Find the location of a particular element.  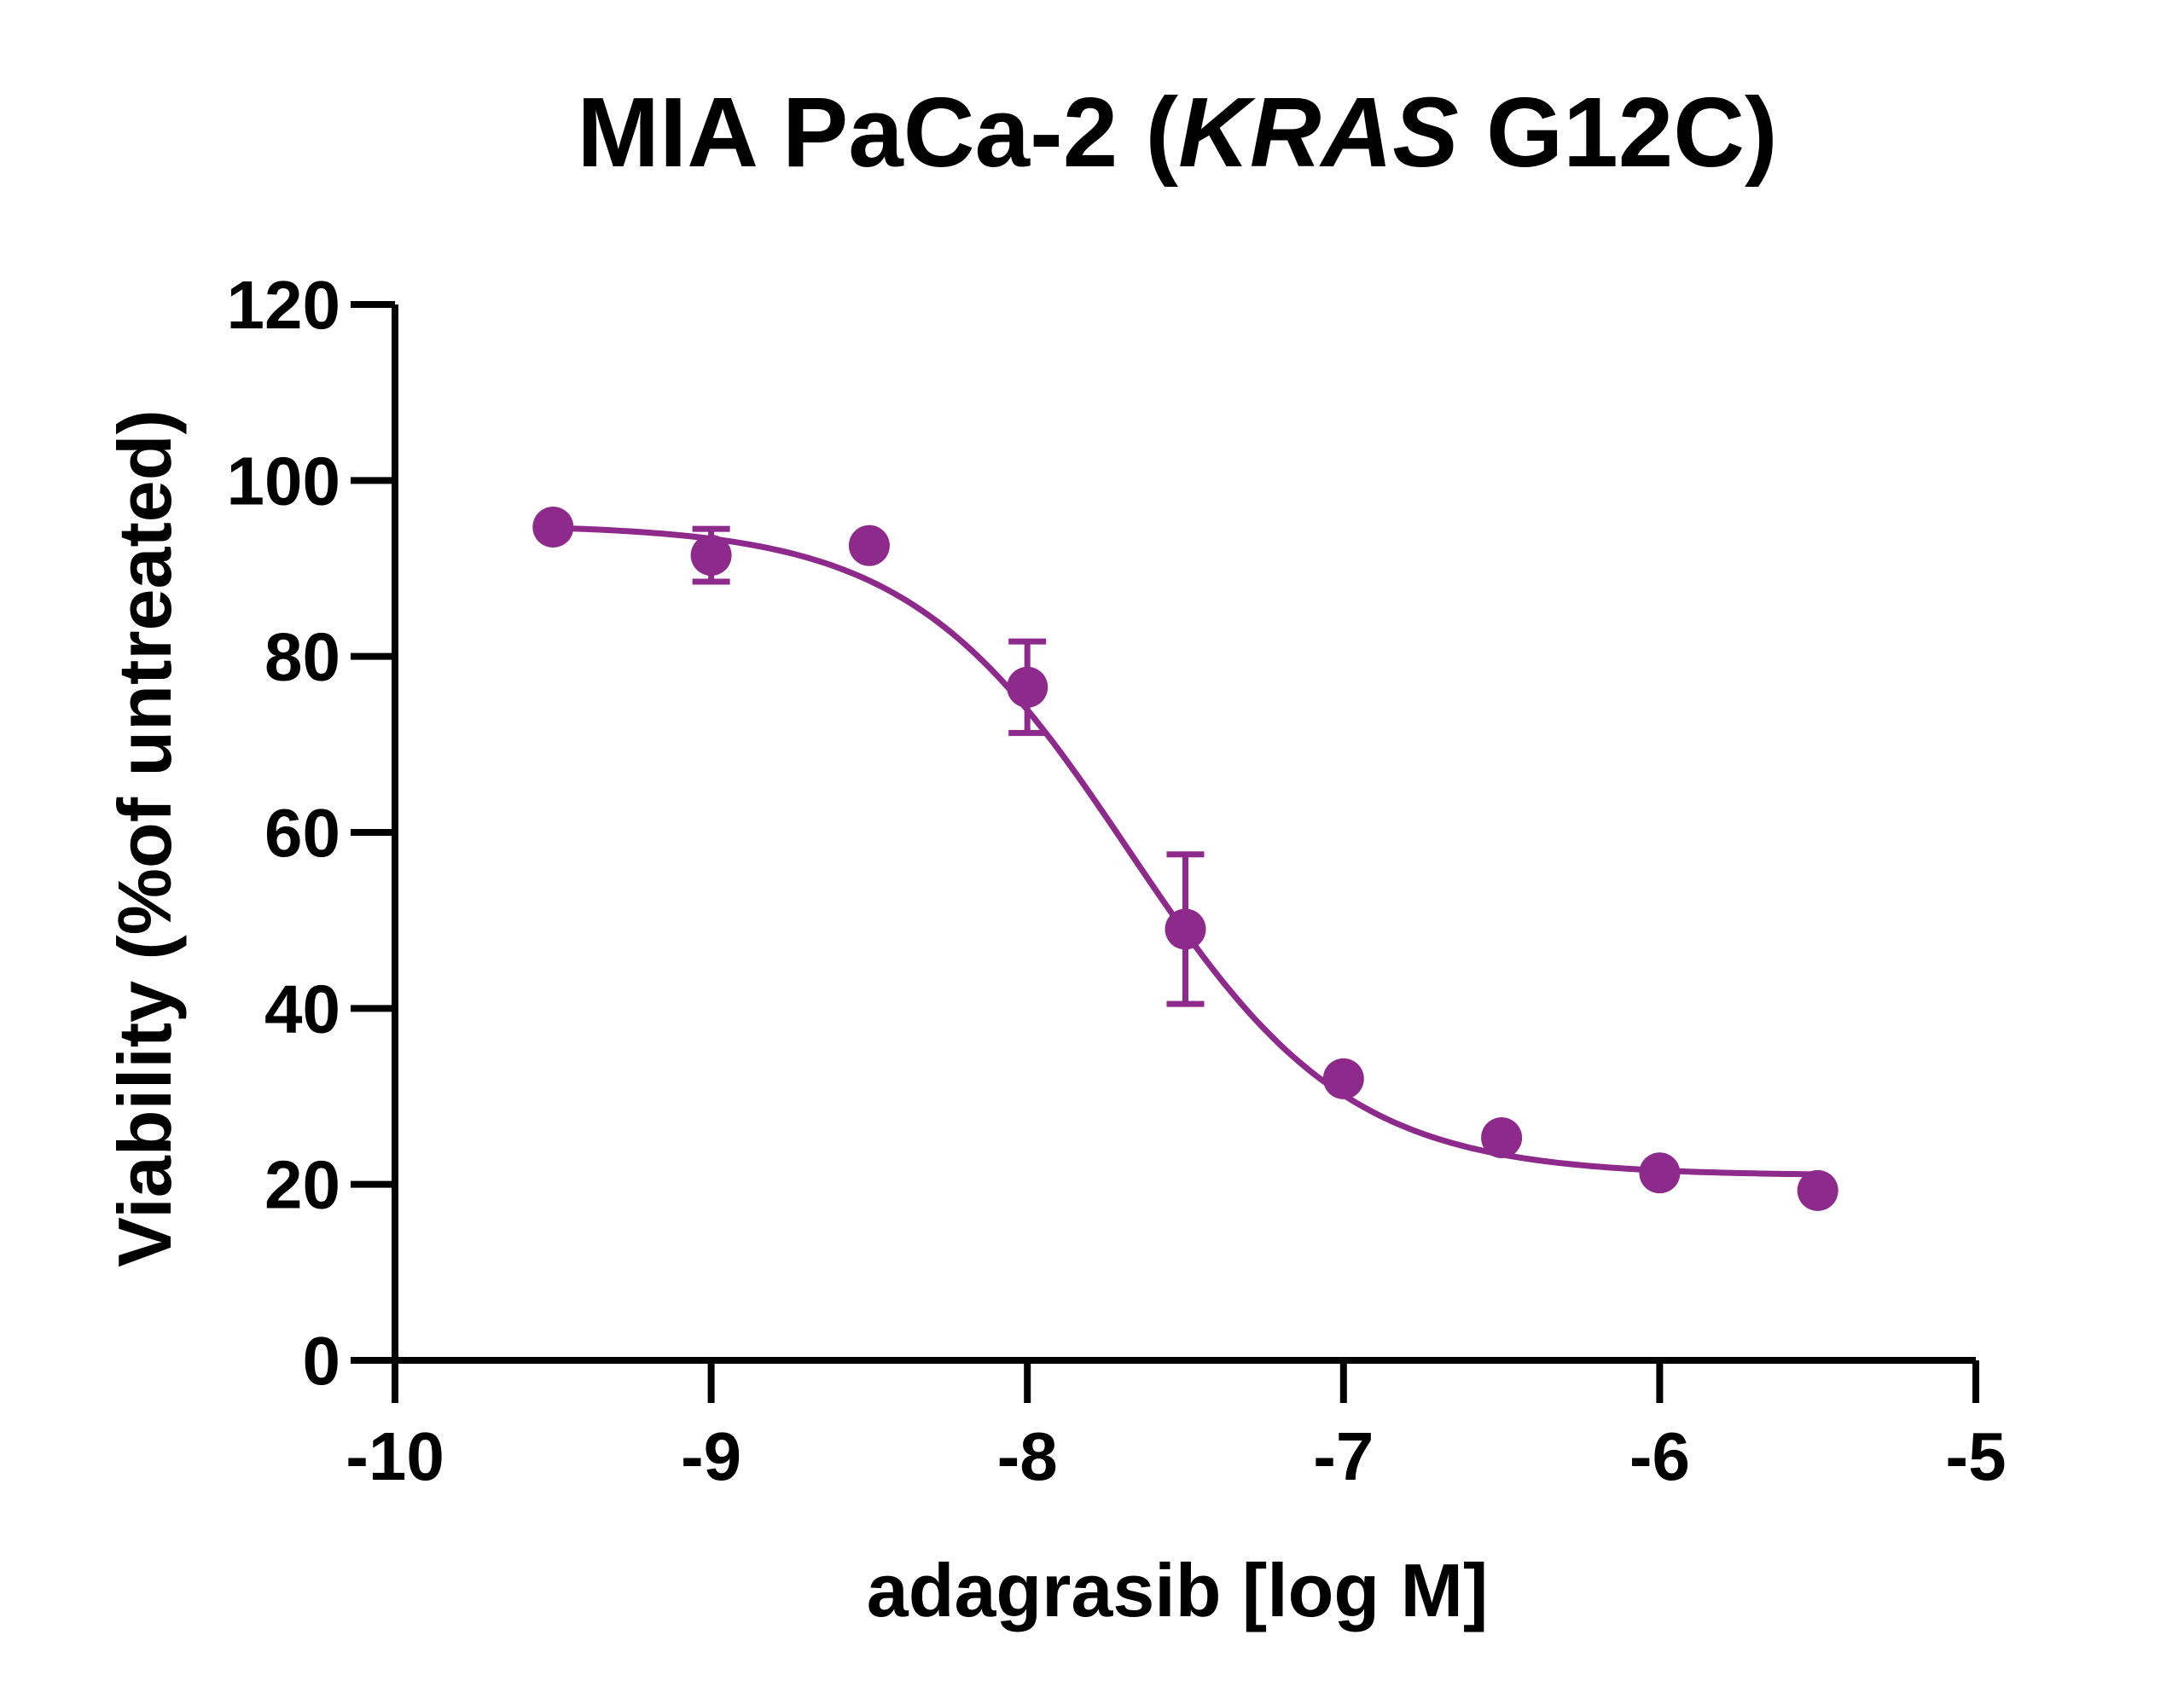

title-suffix: G12C) is located at coordinates (1619, 132).